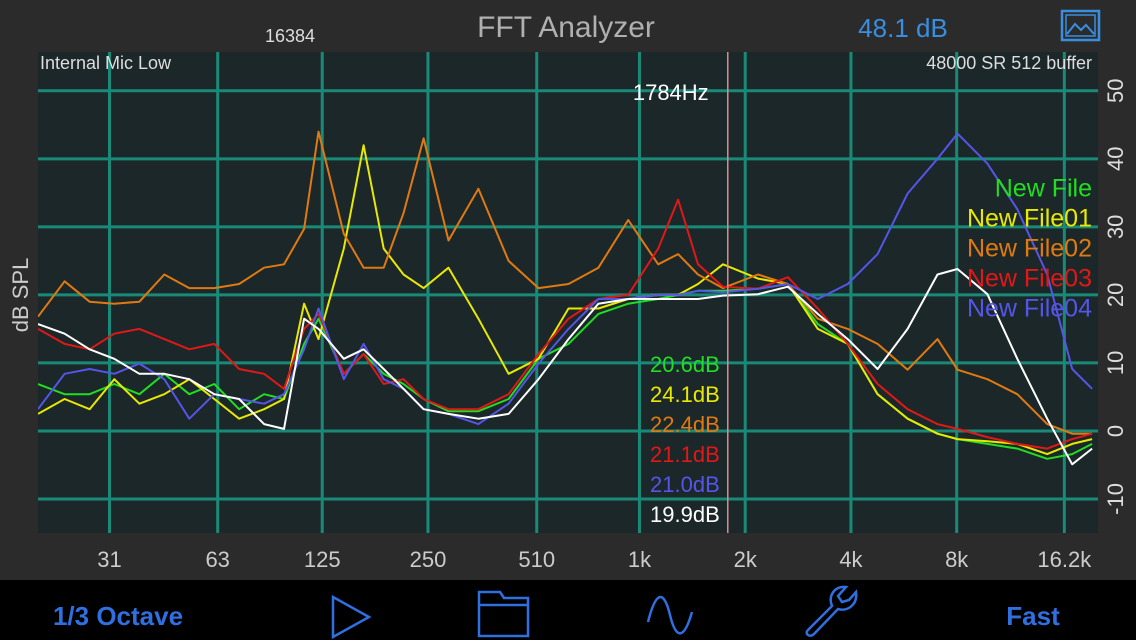 The image size is (1136, 640). Describe the element at coordinates (685, 424) in the screenshot. I see `cursor-readout: 22.4dB` at that location.